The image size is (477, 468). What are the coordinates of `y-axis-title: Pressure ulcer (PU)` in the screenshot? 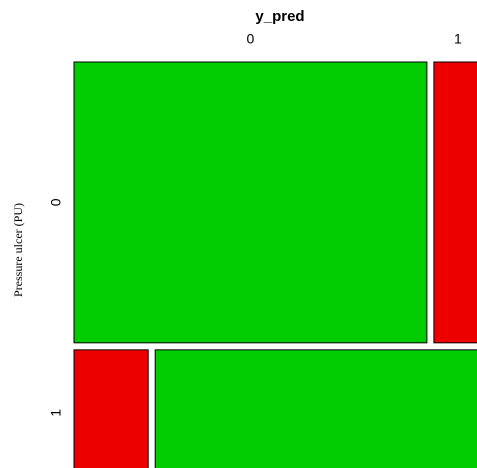 It's located at (18, 250).